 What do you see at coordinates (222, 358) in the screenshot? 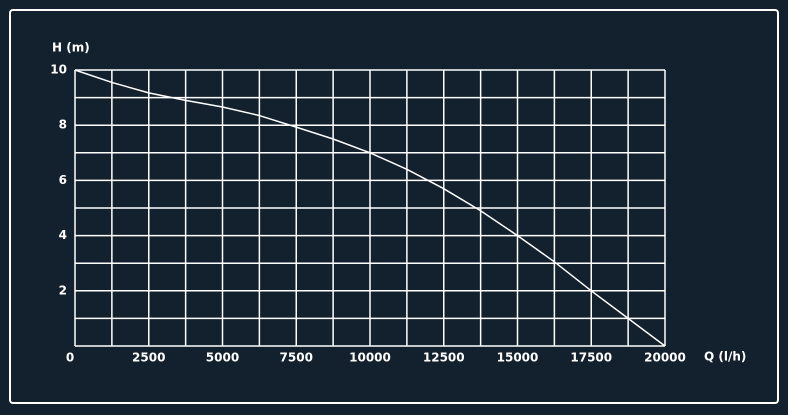
I see `x-tick-label: 5000` at bounding box center [222, 358].